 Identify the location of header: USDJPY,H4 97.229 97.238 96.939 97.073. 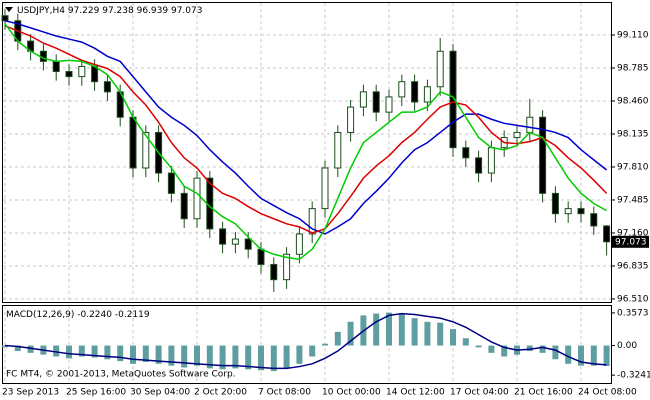
(109, 11).